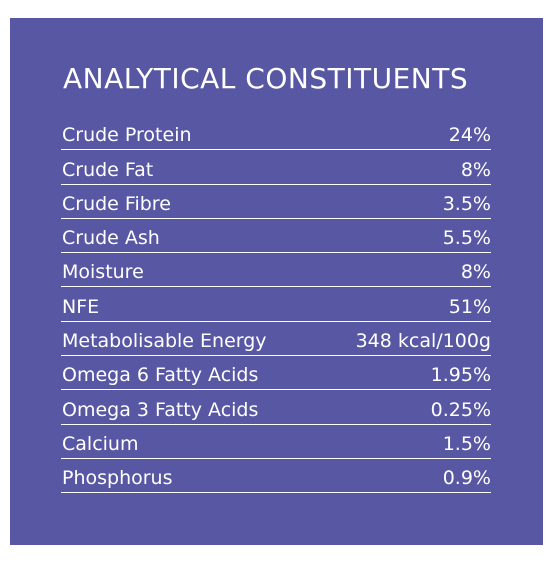  I want to click on constituent-row: Omega 3 Fatty Acids 0.25%, so click(276, 407).